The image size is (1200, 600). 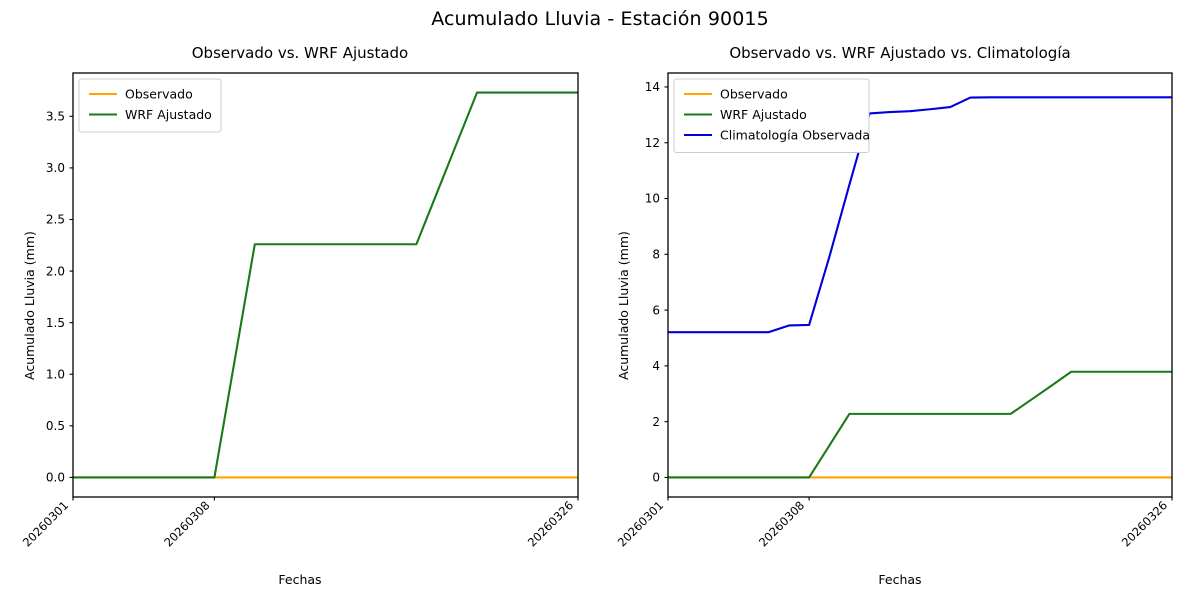 What do you see at coordinates (656, 310) in the screenshot?
I see `y-tick-label: 6` at bounding box center [656, 310].